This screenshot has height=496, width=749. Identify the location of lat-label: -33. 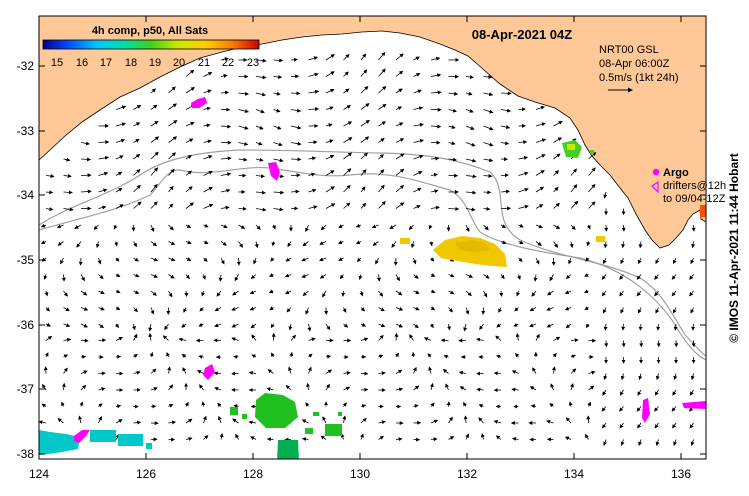
(26, 131).